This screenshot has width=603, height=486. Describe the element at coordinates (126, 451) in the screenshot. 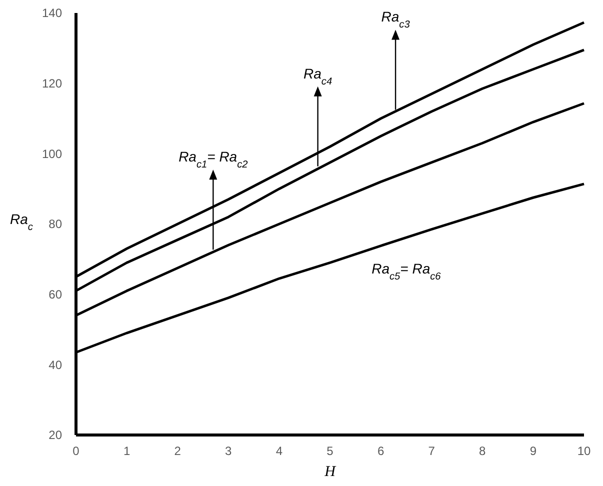

I see `x-tick-label: 1` at that location.